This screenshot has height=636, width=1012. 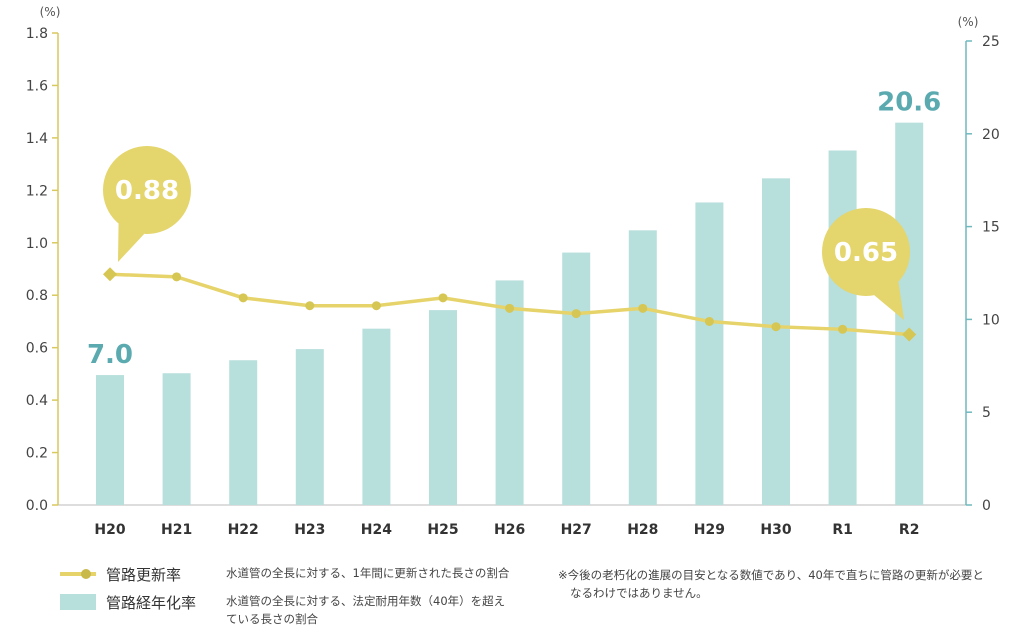 I want to click on y-right-tick-label: 25, so click(x=991, y=42).